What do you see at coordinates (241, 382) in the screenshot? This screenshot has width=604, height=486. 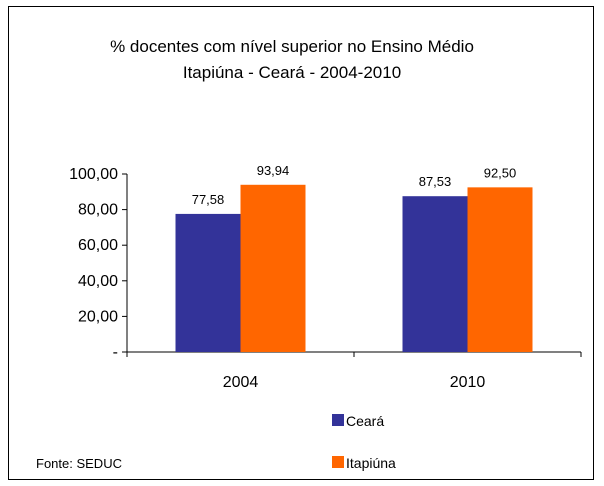 I see `x-category-label: 2004` at bounding box center [241, 382].